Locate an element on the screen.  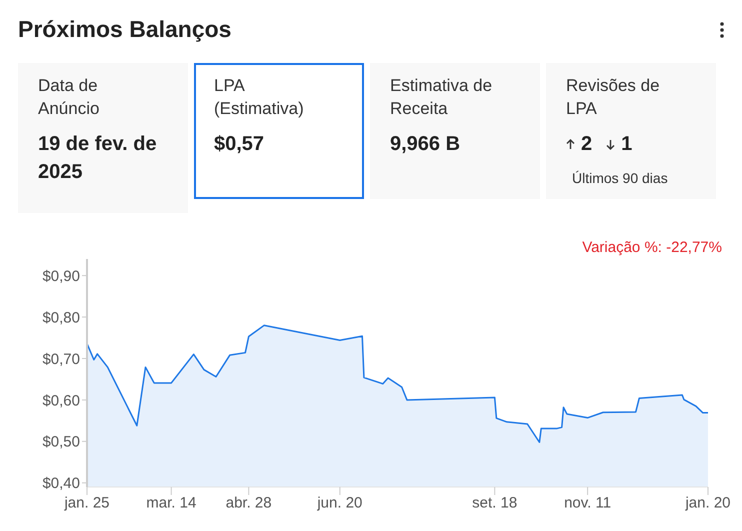
x-tick-label: jun. 20 is located at coordinates (339, 503).